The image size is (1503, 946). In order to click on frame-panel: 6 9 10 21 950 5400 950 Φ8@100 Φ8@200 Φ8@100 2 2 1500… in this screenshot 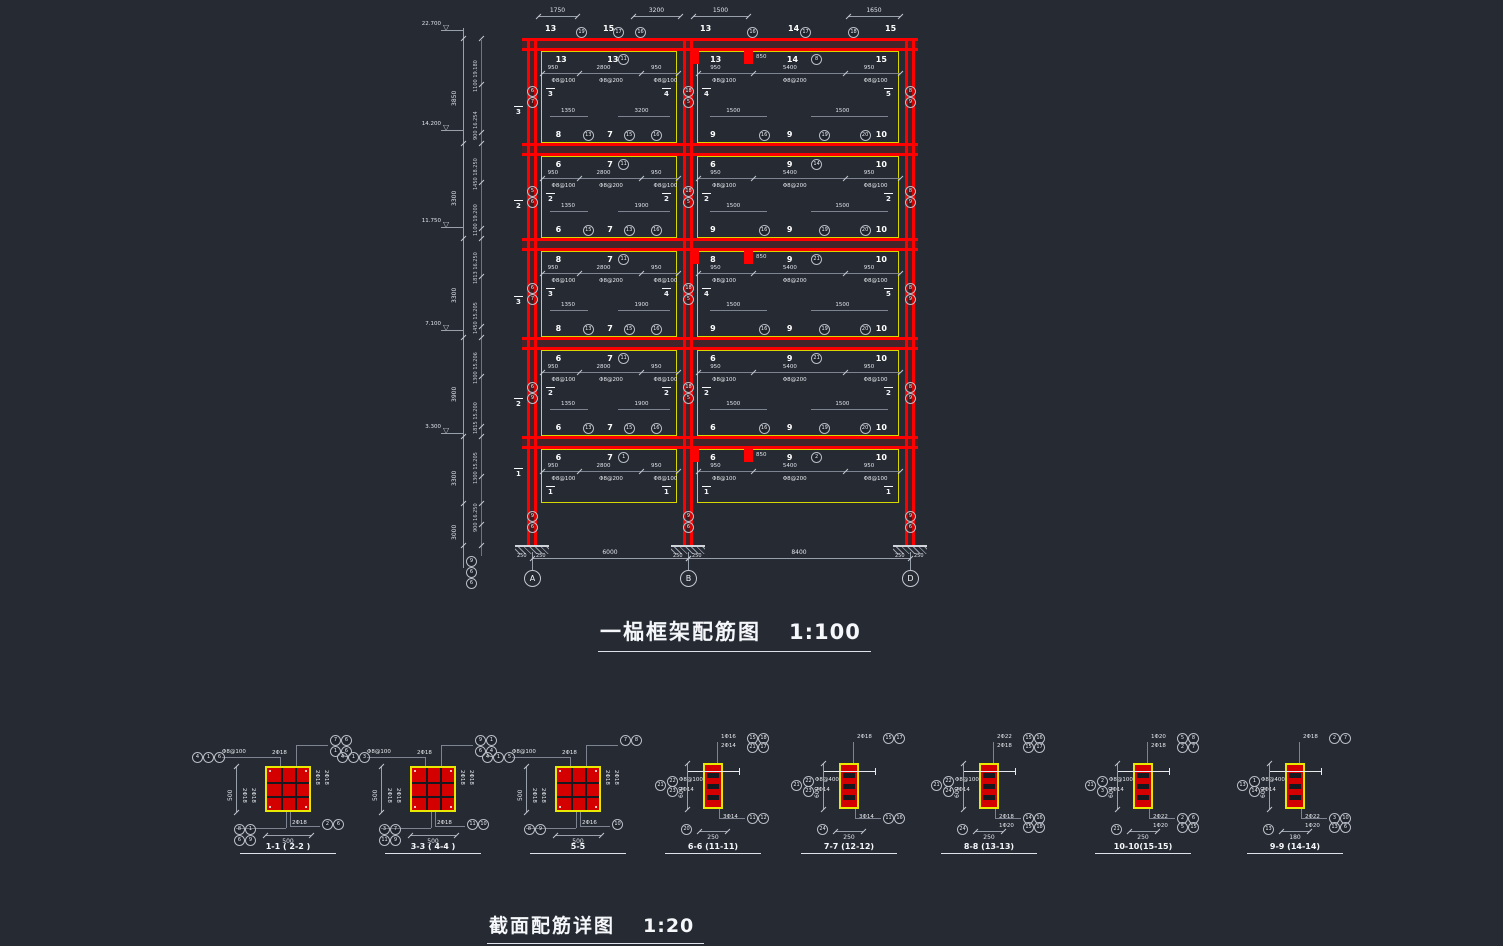, I will do `click(799, 393)`.